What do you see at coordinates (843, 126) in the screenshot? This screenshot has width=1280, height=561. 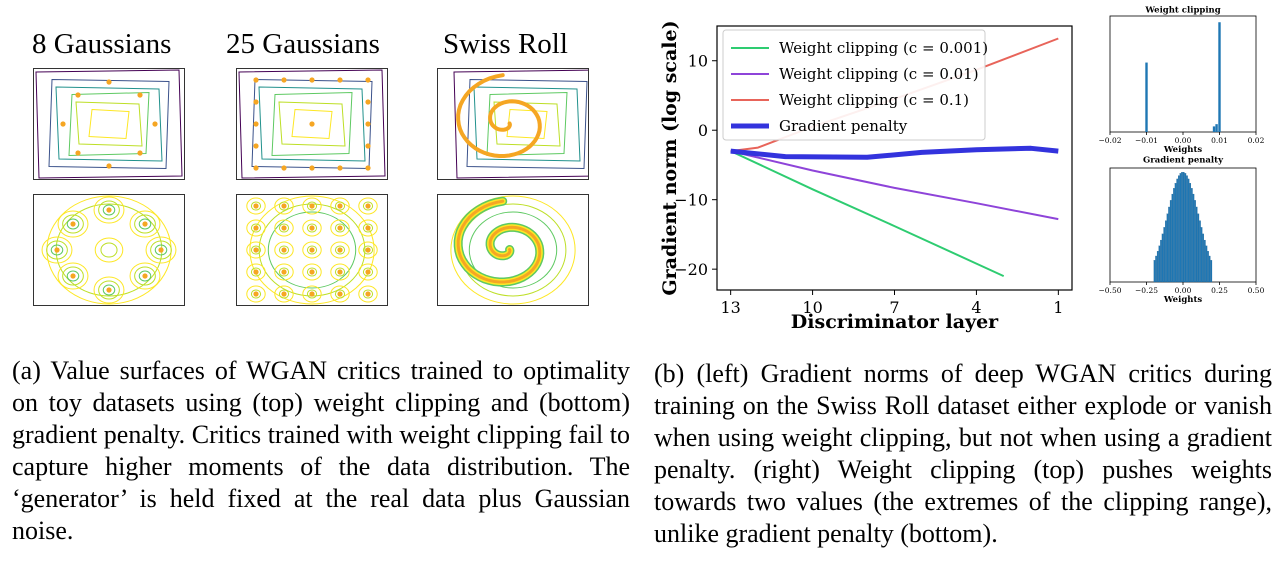 I see `legend-label: Gradient penalty` at bounding box center [843, 126].